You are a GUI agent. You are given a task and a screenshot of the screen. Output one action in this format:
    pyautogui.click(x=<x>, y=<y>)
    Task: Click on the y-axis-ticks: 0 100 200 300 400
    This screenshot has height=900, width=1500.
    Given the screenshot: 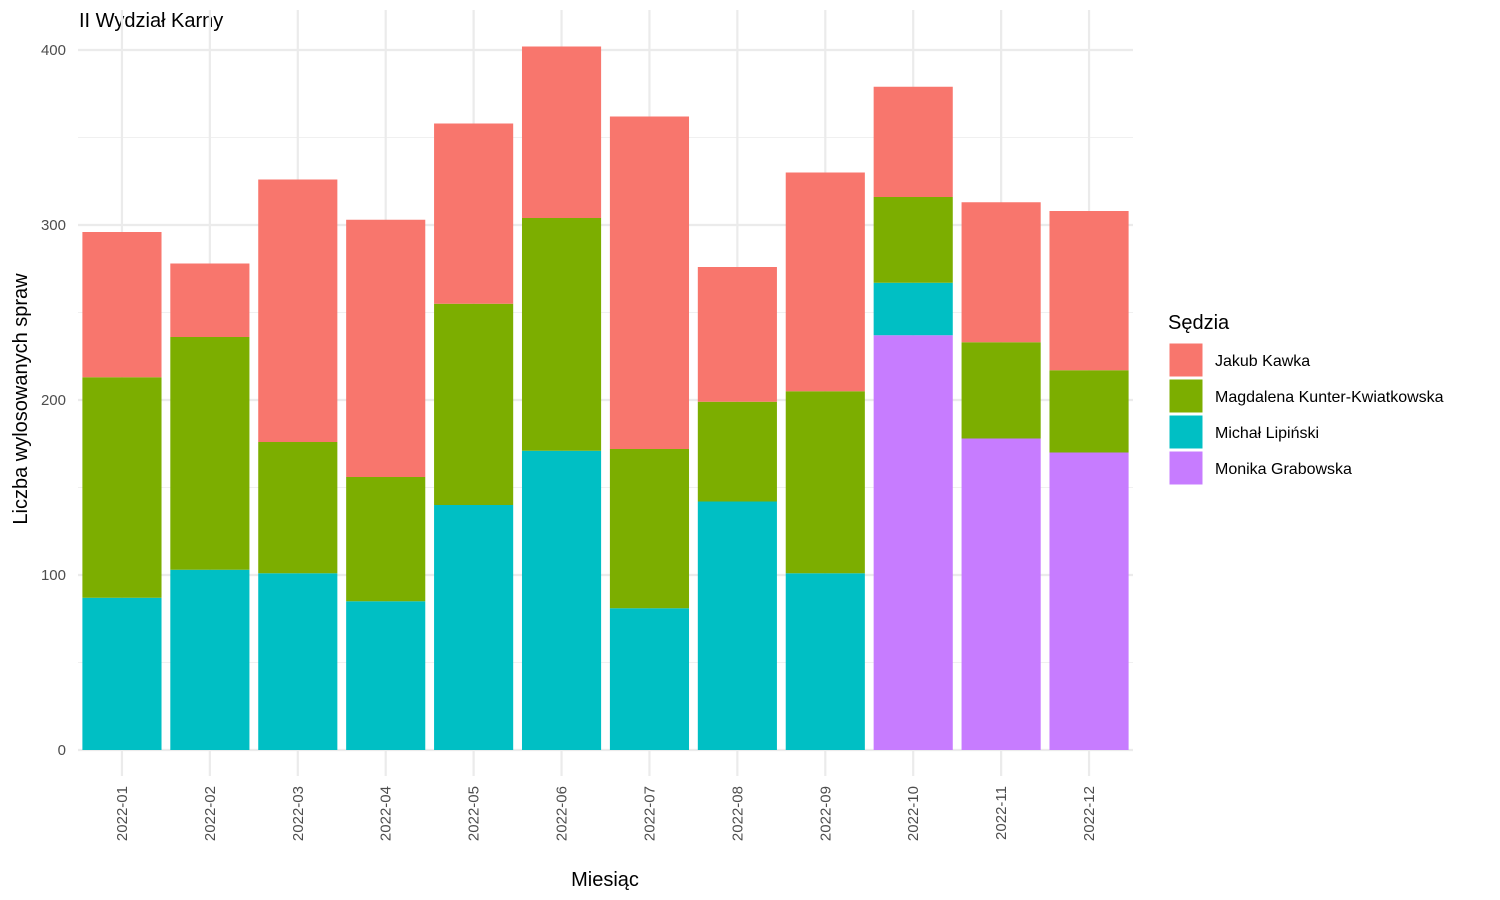 What is the action you would take?
    pyautogui.click(x=53, y=400)
    